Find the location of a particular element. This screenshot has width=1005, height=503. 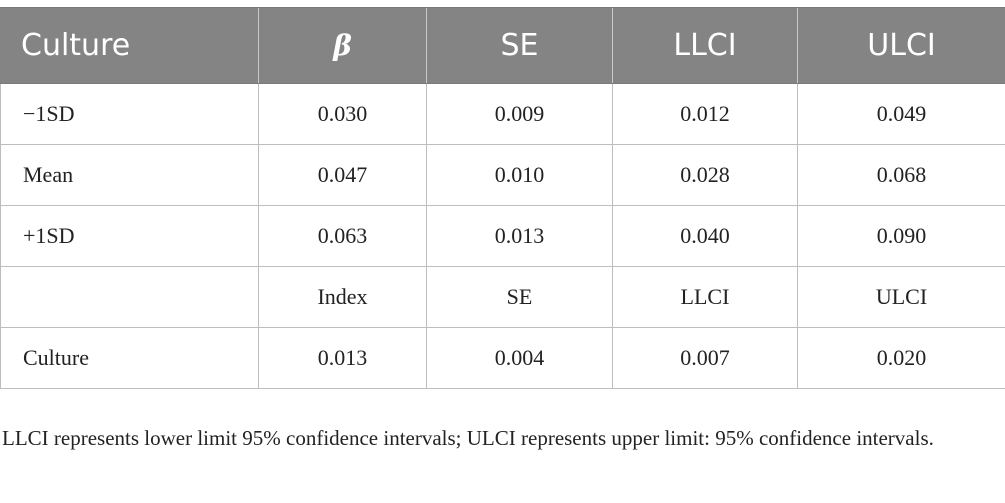

cell-index: 0.013 is located at coordinates (342, 358).